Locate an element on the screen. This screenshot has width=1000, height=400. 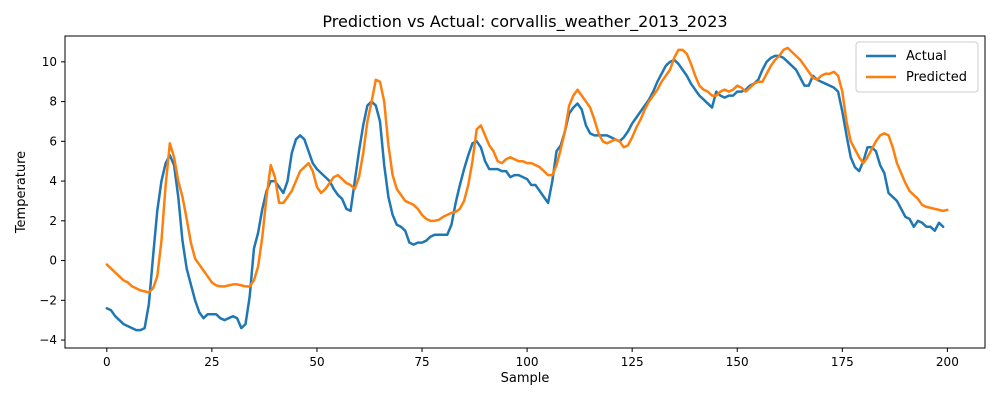
y-tick-label: 6 is located at coordinates (53, 141).